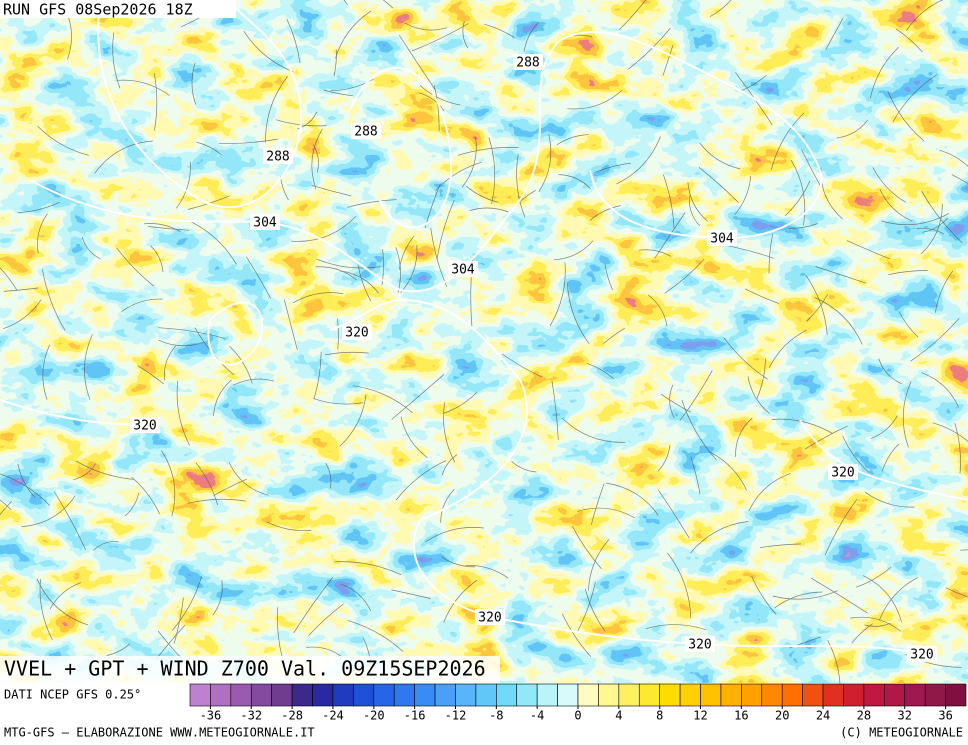  What do you see at coordinates (659, 716) in the screenshot?
I see `colorbar-tick-label: 8` at bounding box center [659, 716].